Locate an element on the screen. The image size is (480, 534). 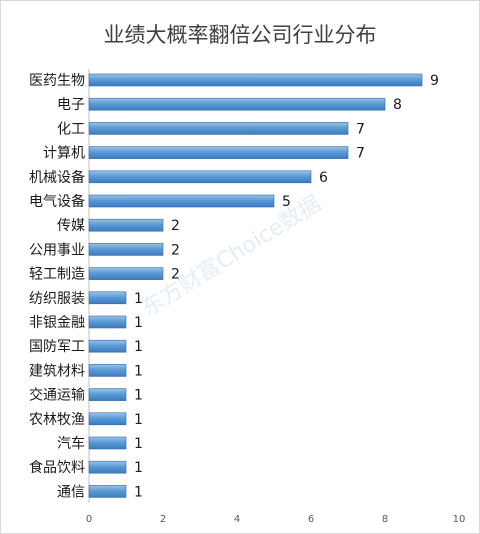
x-tick-label: 2 is located at coordinates (163, 519).